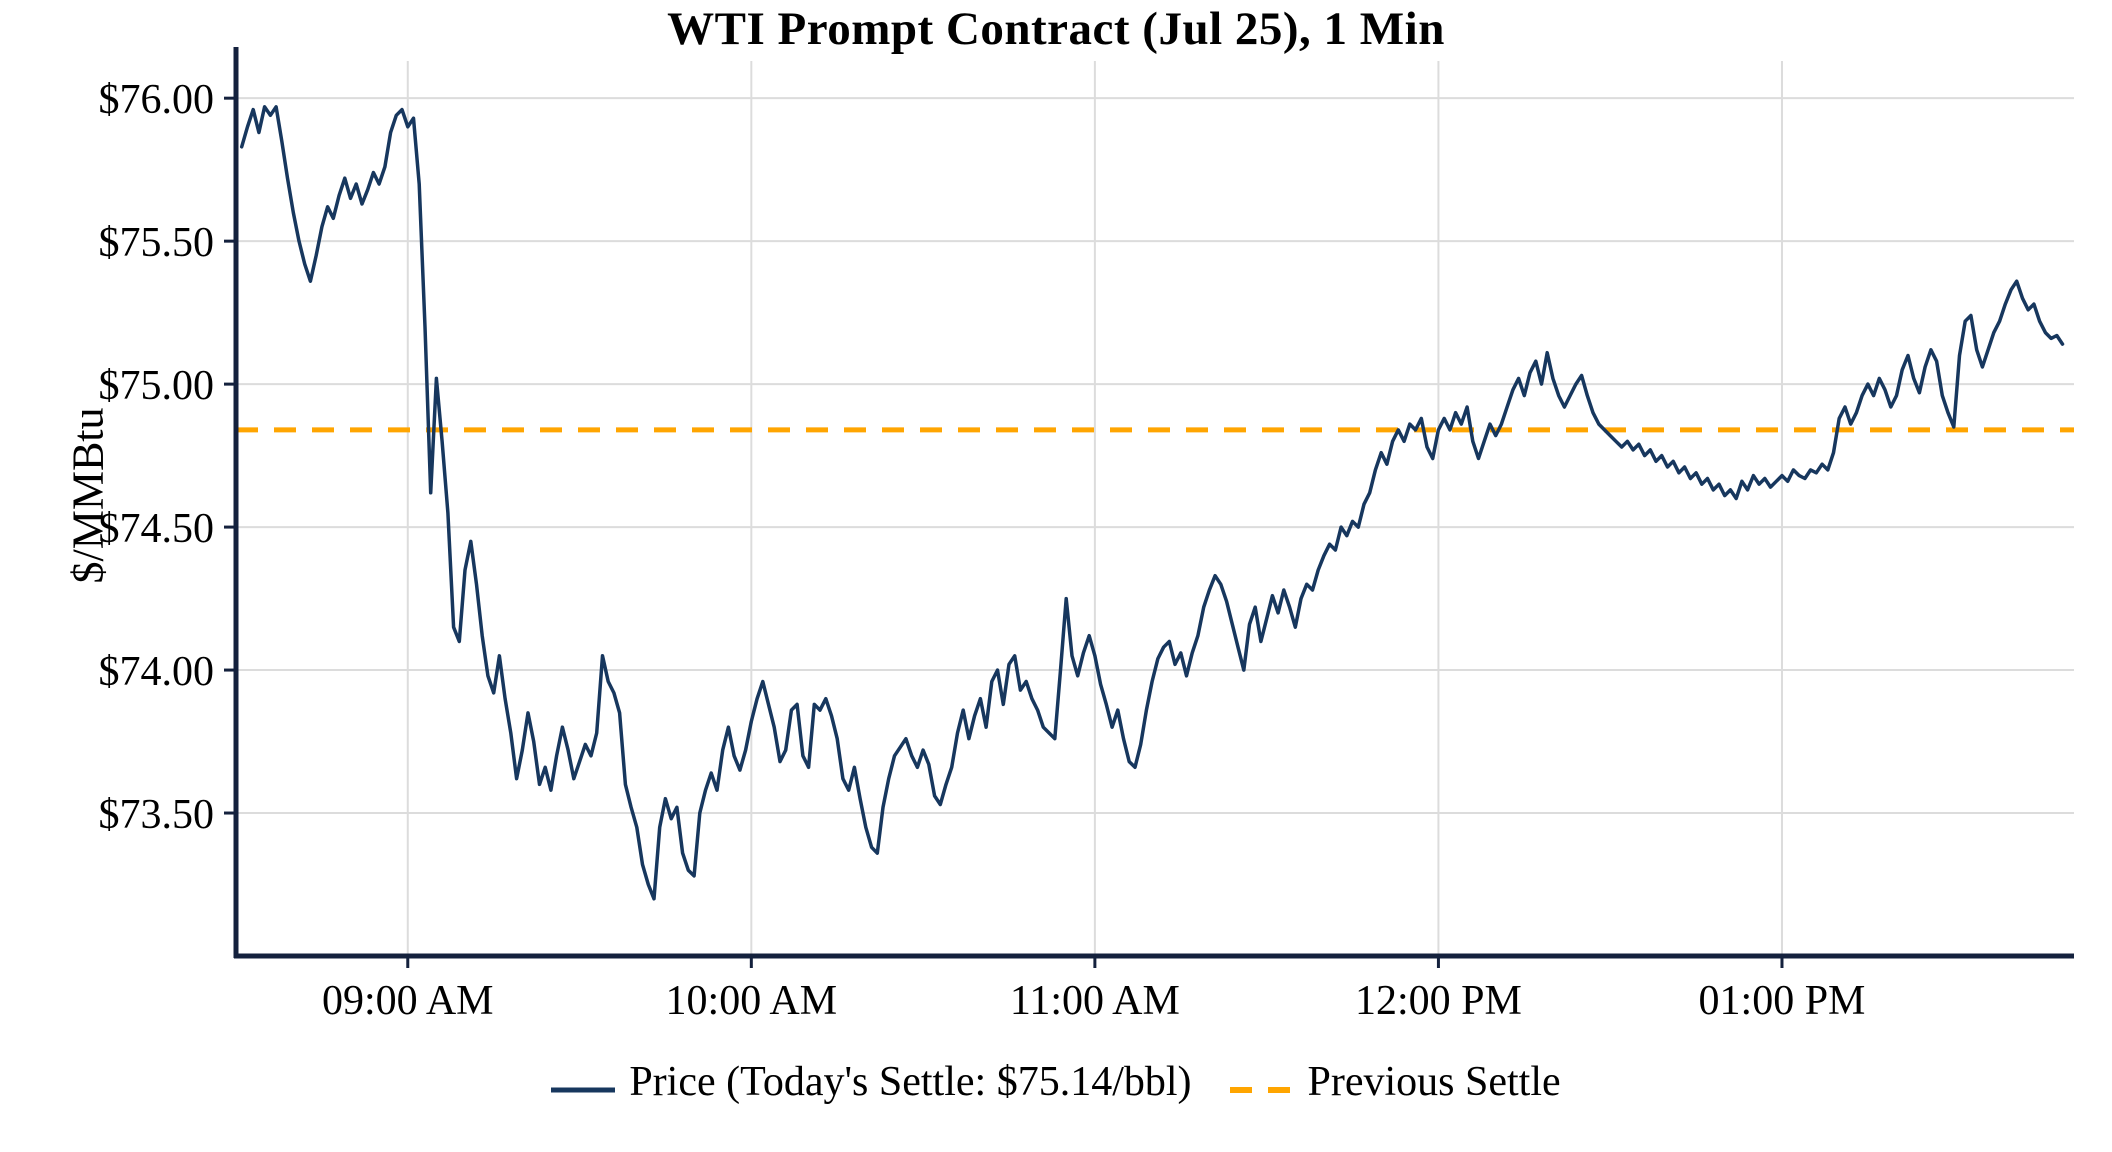 The image size is (2112, 1152). What do you see at coordinates (1095, 1001) in the screenshot?
I see `x-tick-label: 11:00 AM` at bounding box center [1095, 1001].